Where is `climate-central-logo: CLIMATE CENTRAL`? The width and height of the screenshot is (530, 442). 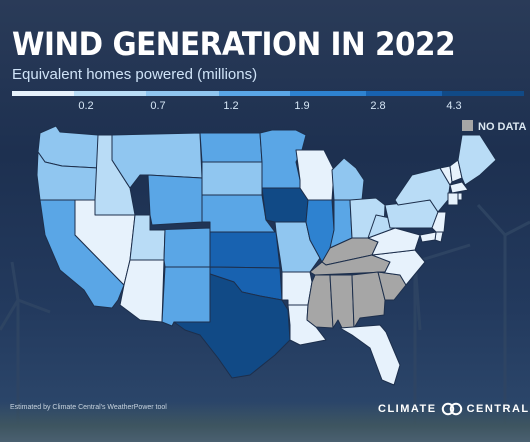
climate-central-logo: CLIMATE CENTRAL is located at coordinates (454, 409).